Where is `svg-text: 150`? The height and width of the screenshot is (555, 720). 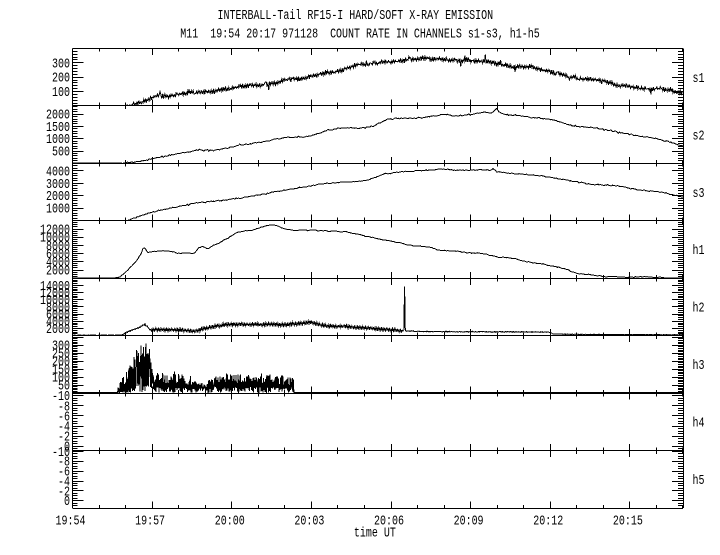
svg-text: 150 is located at coordinates (61, 370).